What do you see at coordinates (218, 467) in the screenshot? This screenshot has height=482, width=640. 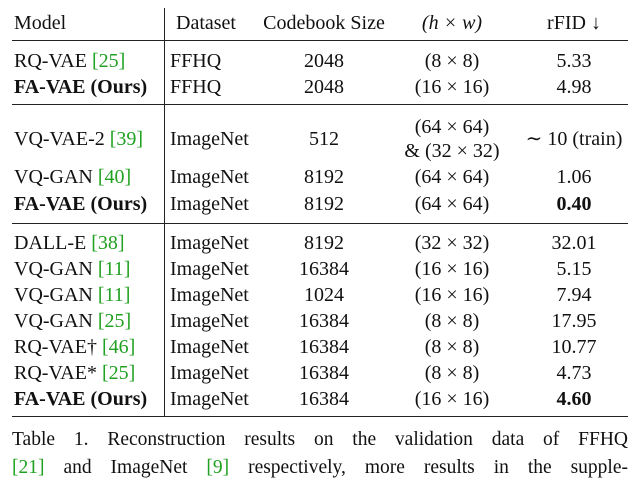 I see `caption-citation: [9]` at bounding box center [218, 467].